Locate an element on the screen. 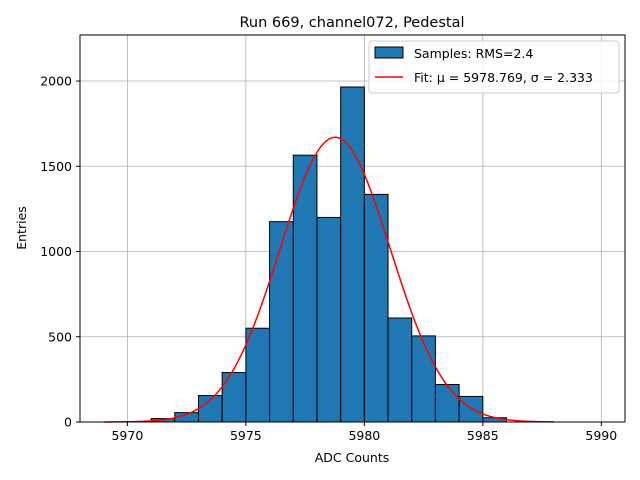 This screenshot has height=480, width=640. y-axis-ticks: 0 500 1000 1500 2000 is located at coordinates (60, 252).